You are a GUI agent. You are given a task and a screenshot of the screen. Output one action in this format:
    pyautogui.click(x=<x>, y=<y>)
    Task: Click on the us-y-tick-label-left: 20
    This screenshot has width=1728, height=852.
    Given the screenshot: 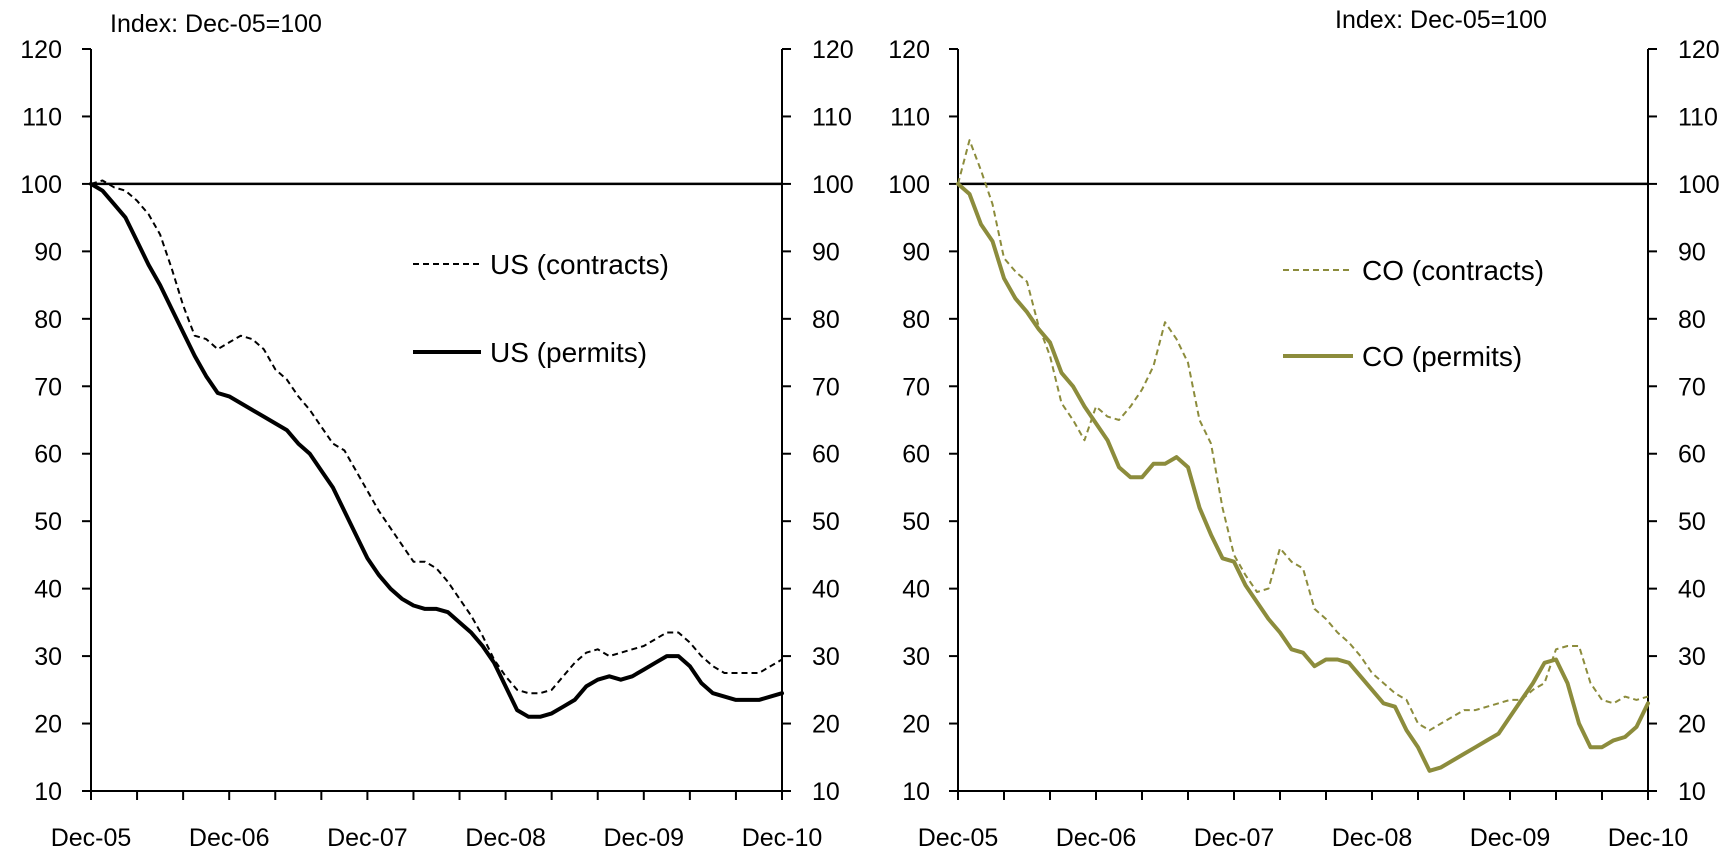 What is the action you would take?
    pyautogui.click(x=48, y=725)
    